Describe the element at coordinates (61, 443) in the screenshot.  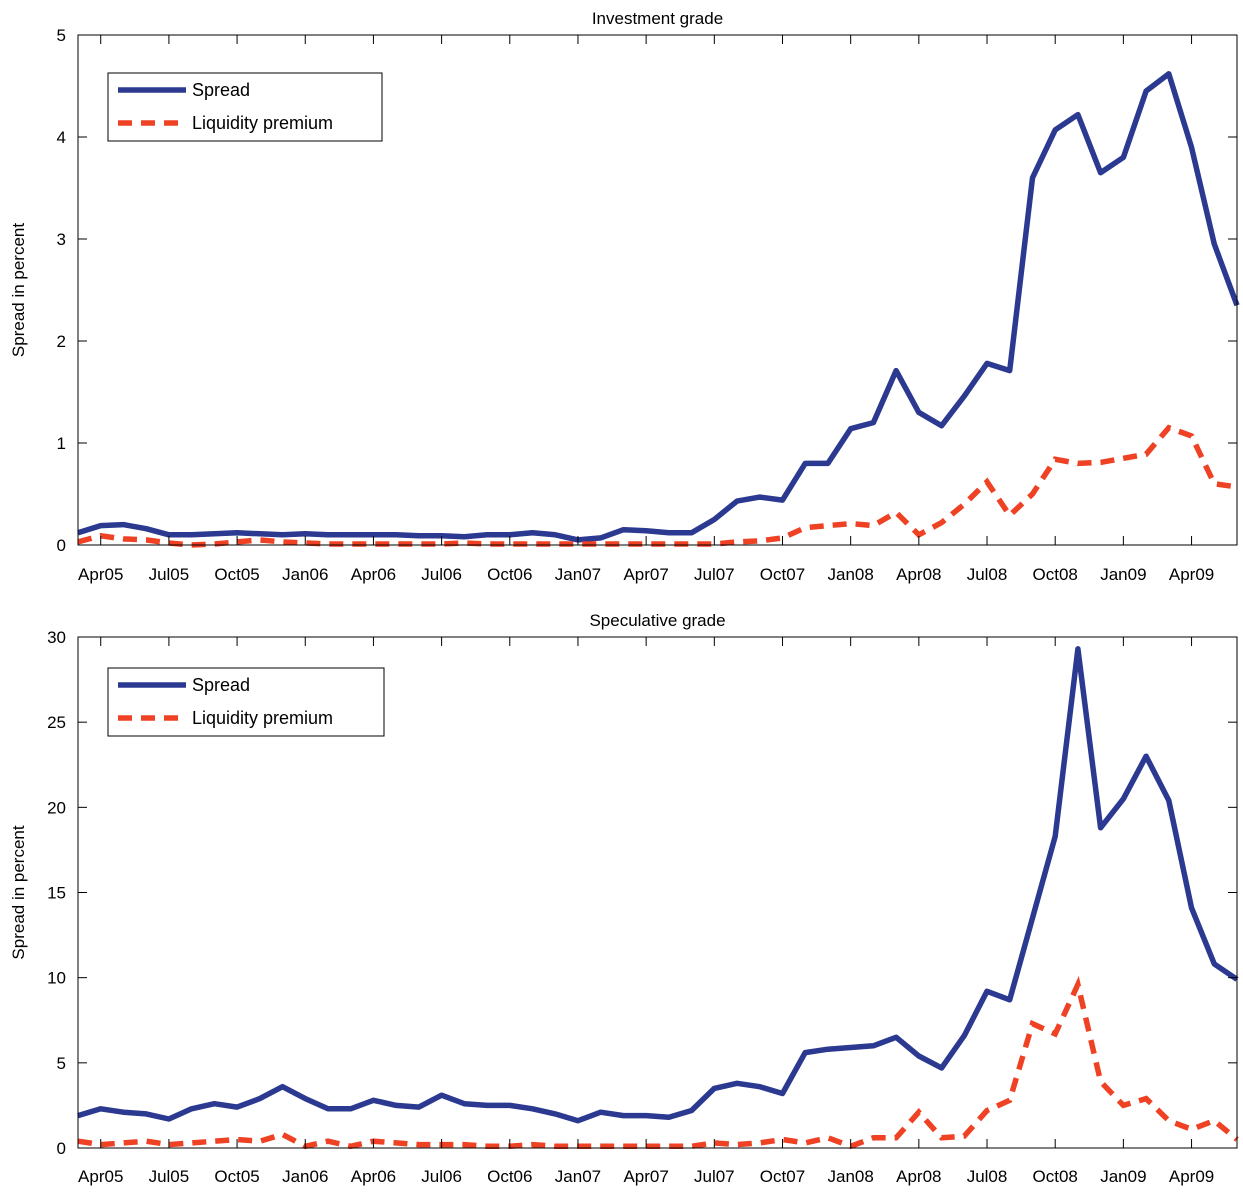
I see `y-tick-label: 1` at that location.